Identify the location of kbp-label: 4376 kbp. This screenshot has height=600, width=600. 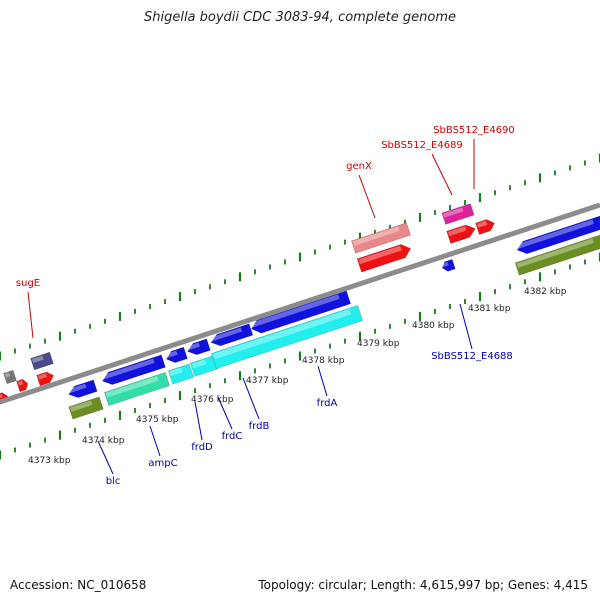
(212, 400).